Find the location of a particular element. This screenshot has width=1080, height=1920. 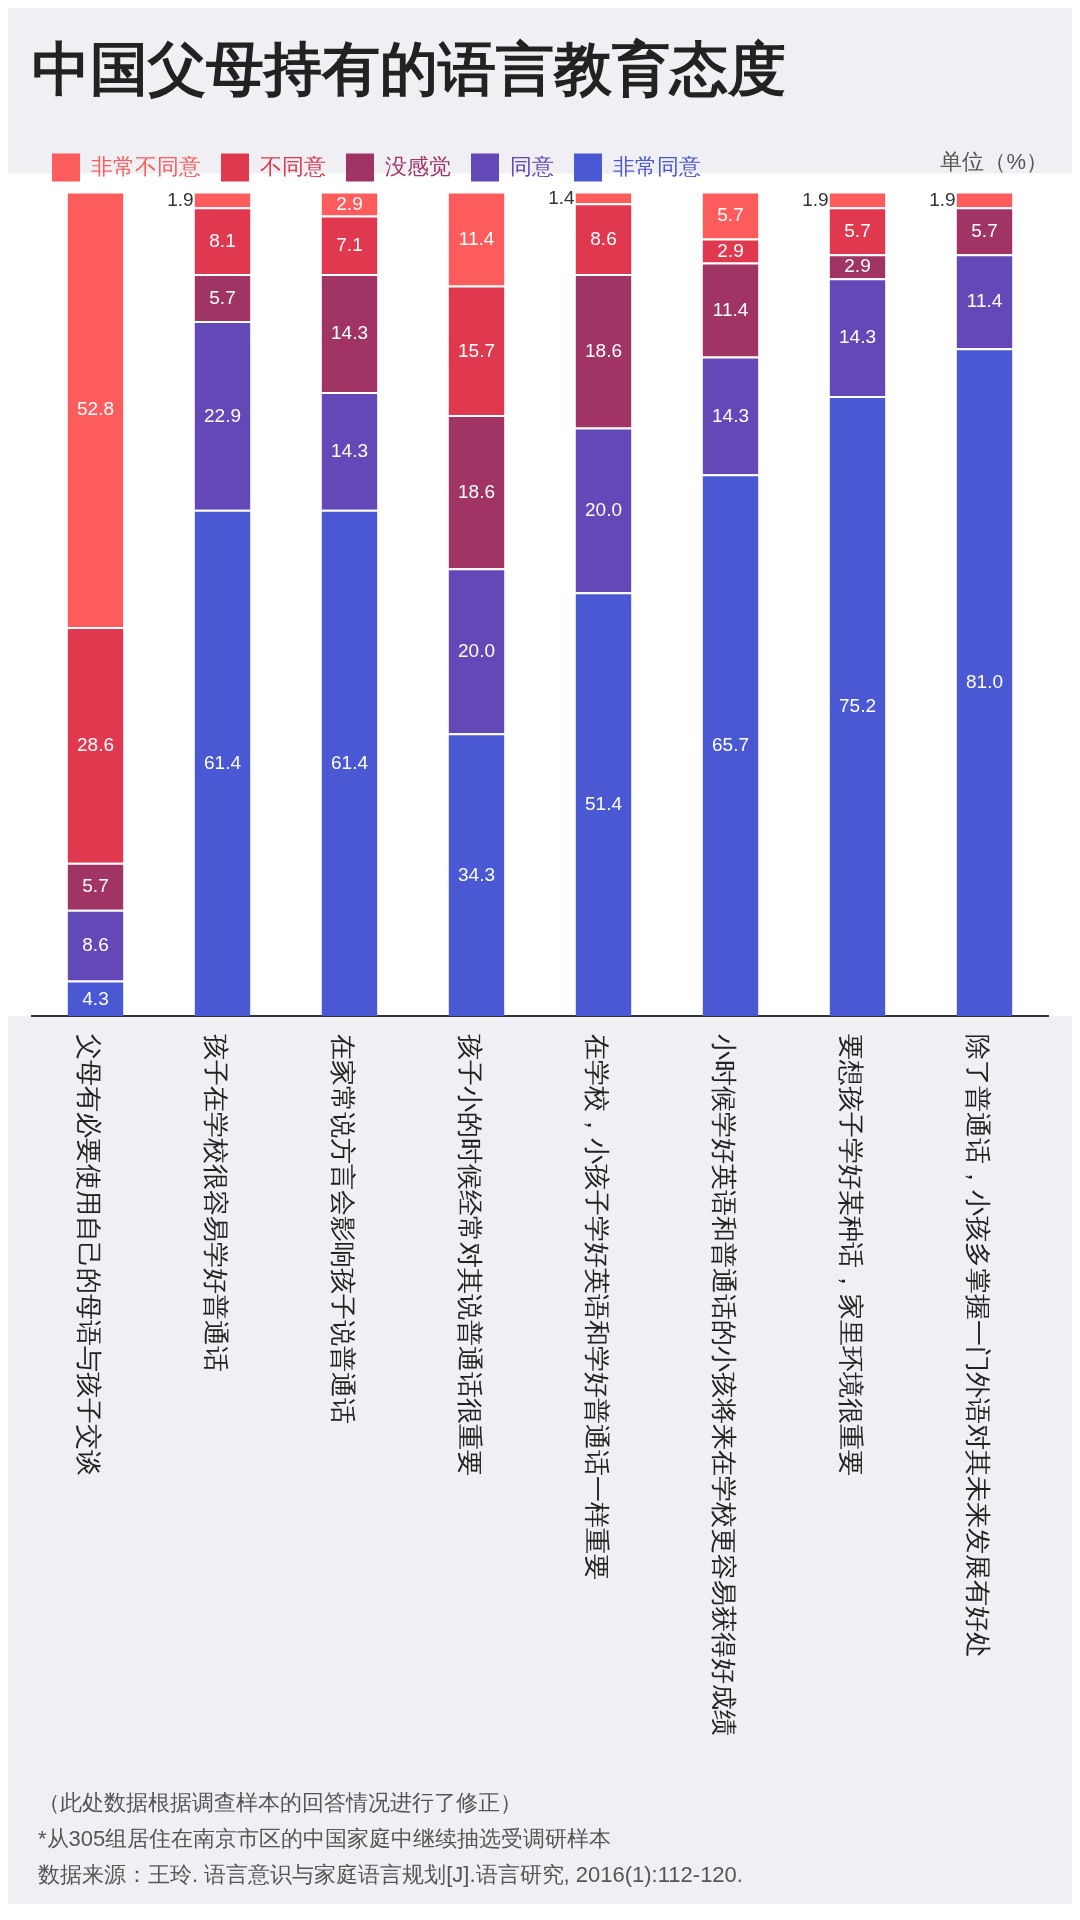

data-label: 34.3 is located at coordinates (476, 874).